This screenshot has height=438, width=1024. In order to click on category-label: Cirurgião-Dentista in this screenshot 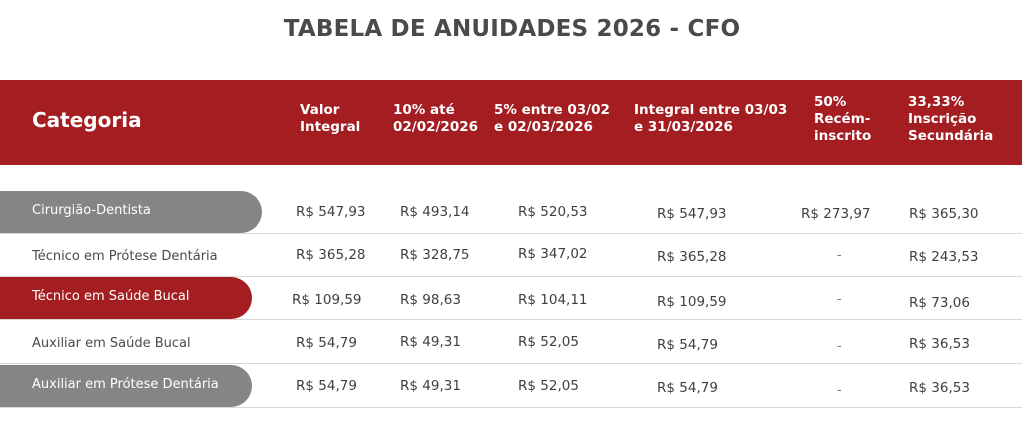, I will do `click(91, 210)`.